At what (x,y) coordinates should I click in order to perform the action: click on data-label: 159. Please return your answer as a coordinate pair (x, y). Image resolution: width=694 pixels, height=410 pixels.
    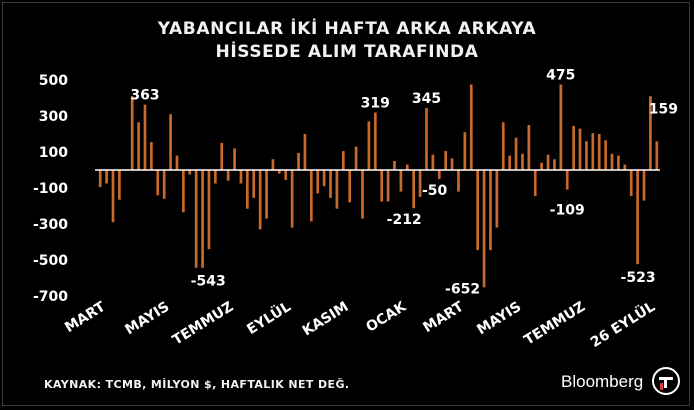
    Looking at the image, I should click on (663, 109).